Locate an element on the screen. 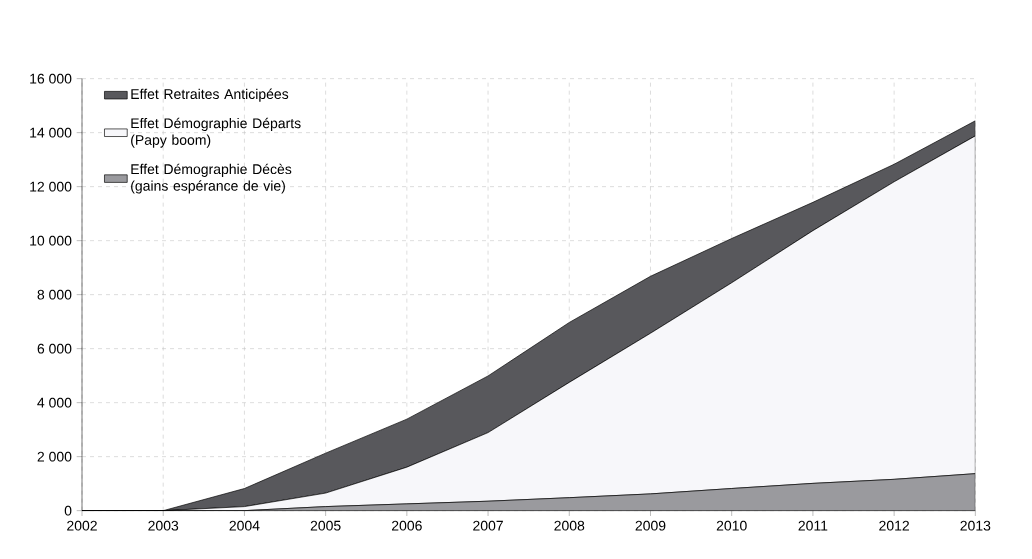  x-tick-label: 2011 is located at coordinates (813, 525).